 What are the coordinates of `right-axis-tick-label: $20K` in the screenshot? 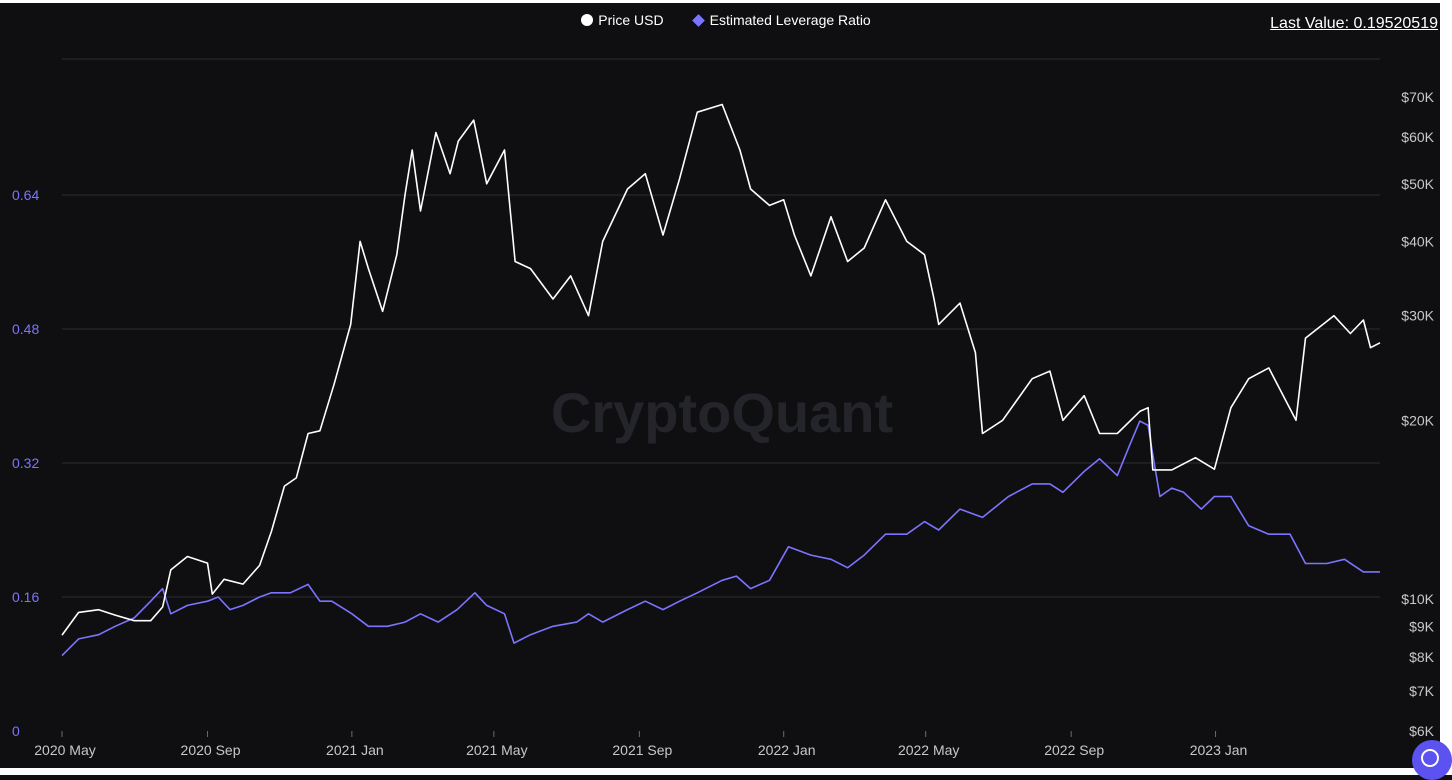 It's located at (1417, 420).